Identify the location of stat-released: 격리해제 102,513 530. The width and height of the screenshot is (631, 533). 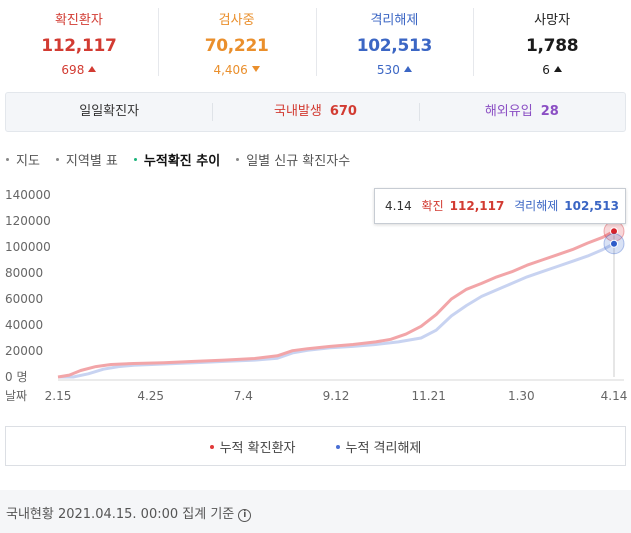
(394, 42).